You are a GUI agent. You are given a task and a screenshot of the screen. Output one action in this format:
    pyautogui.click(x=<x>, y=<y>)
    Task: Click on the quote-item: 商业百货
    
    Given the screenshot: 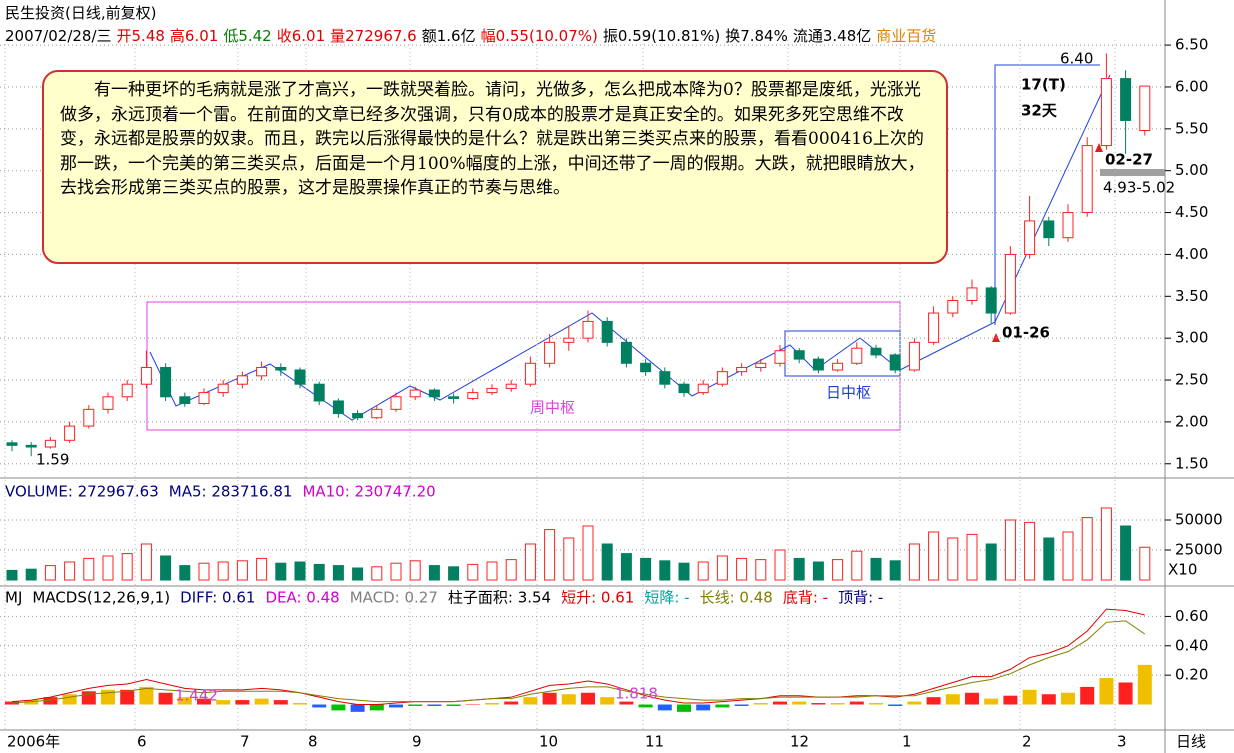 What is the action you would take?
    pyautogui.click(x=906, y=36)
    